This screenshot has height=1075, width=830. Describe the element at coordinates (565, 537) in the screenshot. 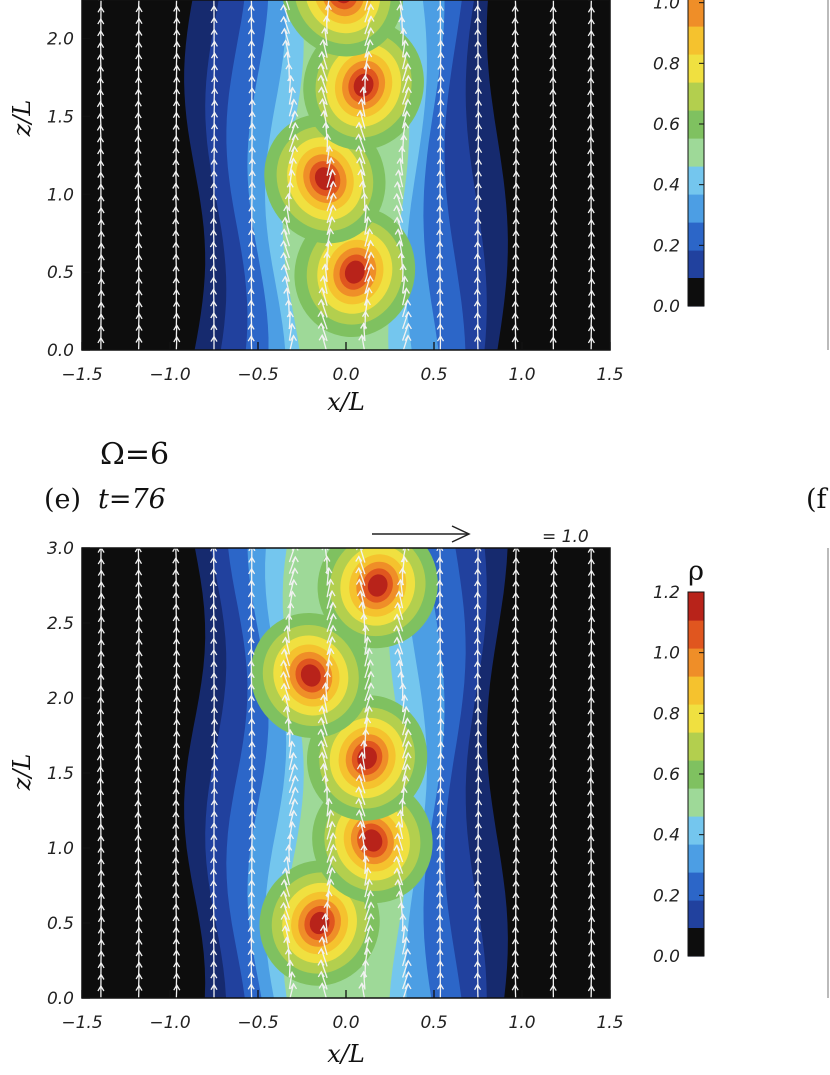

I see `reference-vector-label: = 1.0` at that location.